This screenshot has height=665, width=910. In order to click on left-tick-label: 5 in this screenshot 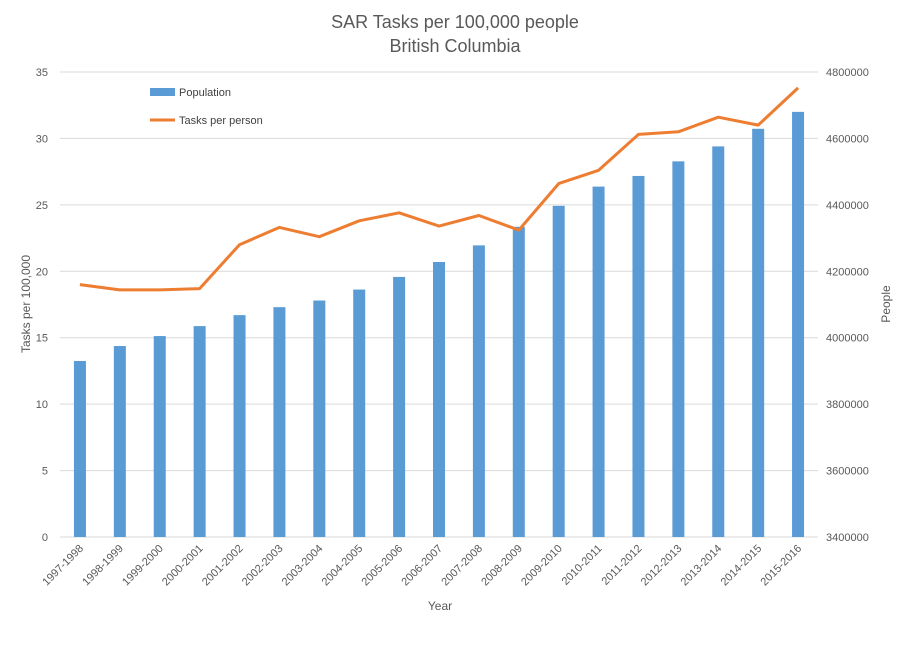, I will do `click(45, 472)`.